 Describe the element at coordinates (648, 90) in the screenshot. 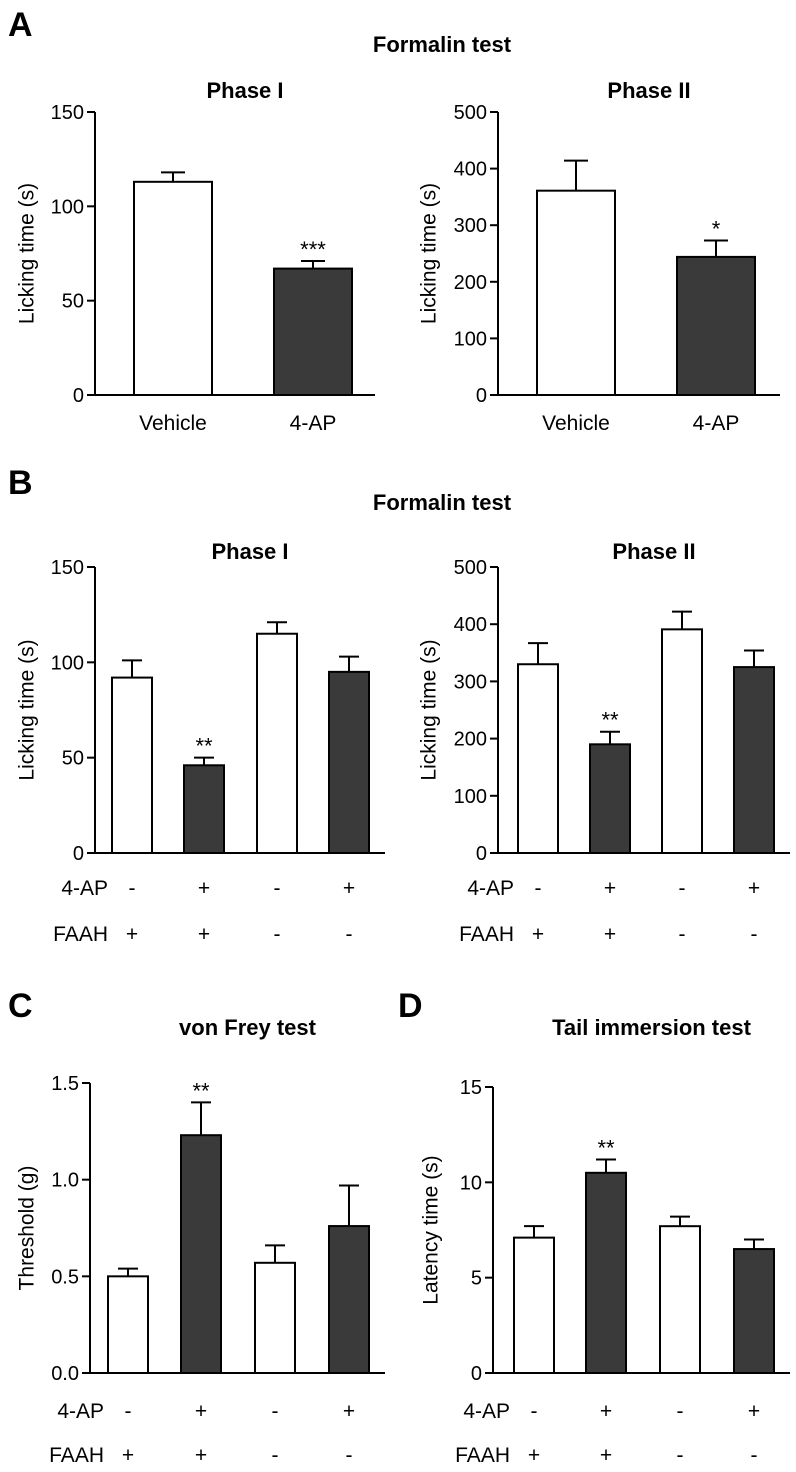

I see `chart-title: Phase II` at that location.